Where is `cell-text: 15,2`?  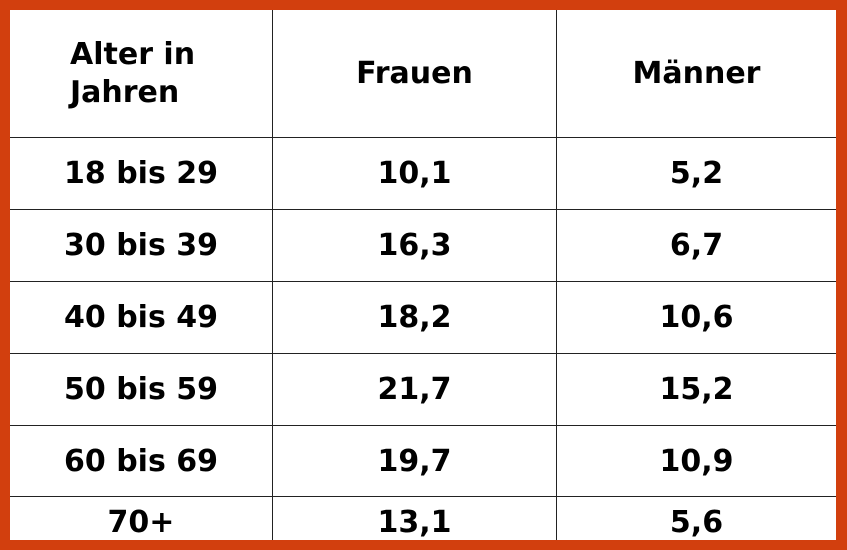 cell-text: 15,2 is located at coordinates (696, 389).